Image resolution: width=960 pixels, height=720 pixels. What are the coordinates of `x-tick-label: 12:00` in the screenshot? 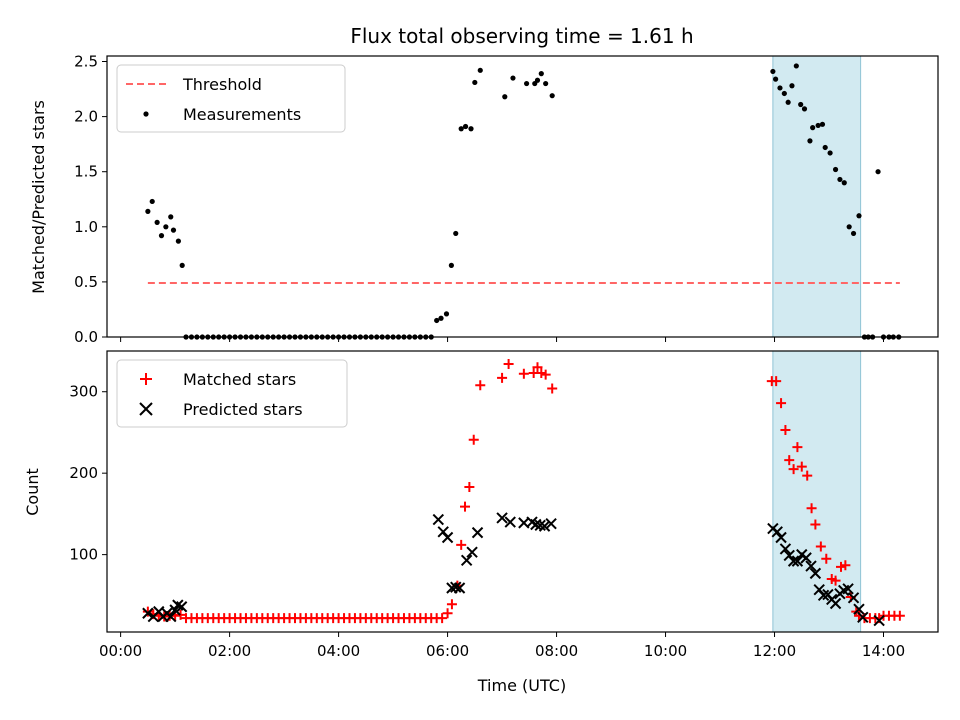 It's located at (774, 651).